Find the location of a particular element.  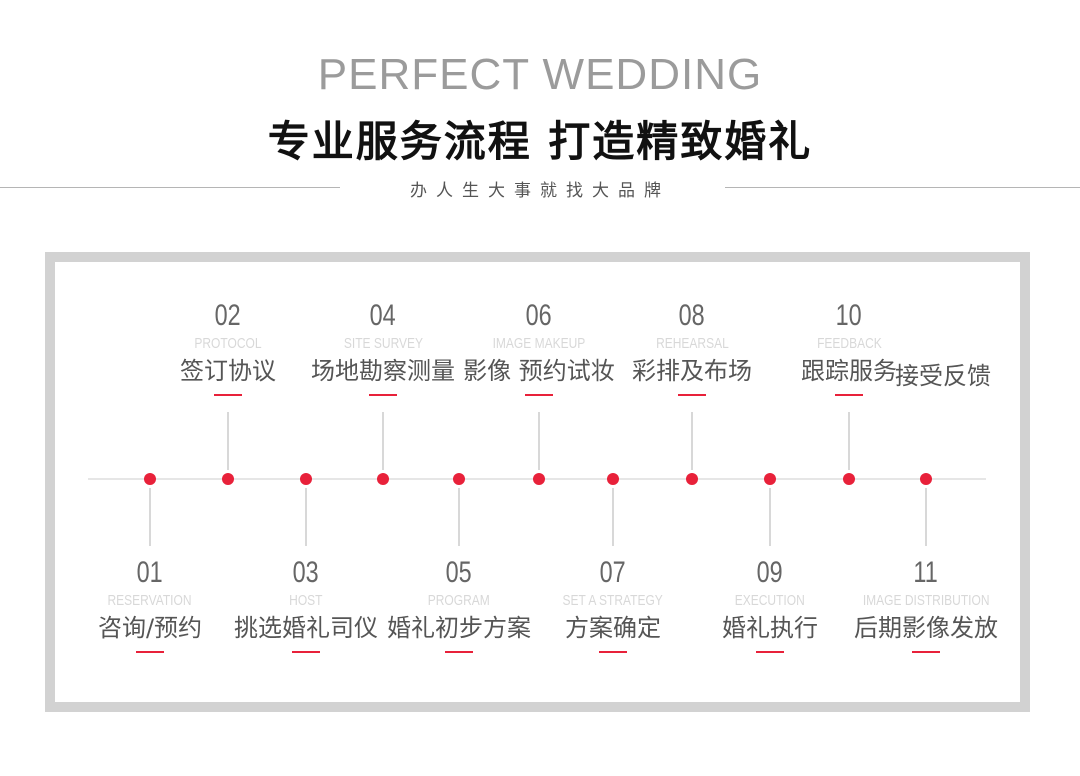

cn-title: 专业服务流程 打造精致婚礼 is located at coordinates (540, 141).